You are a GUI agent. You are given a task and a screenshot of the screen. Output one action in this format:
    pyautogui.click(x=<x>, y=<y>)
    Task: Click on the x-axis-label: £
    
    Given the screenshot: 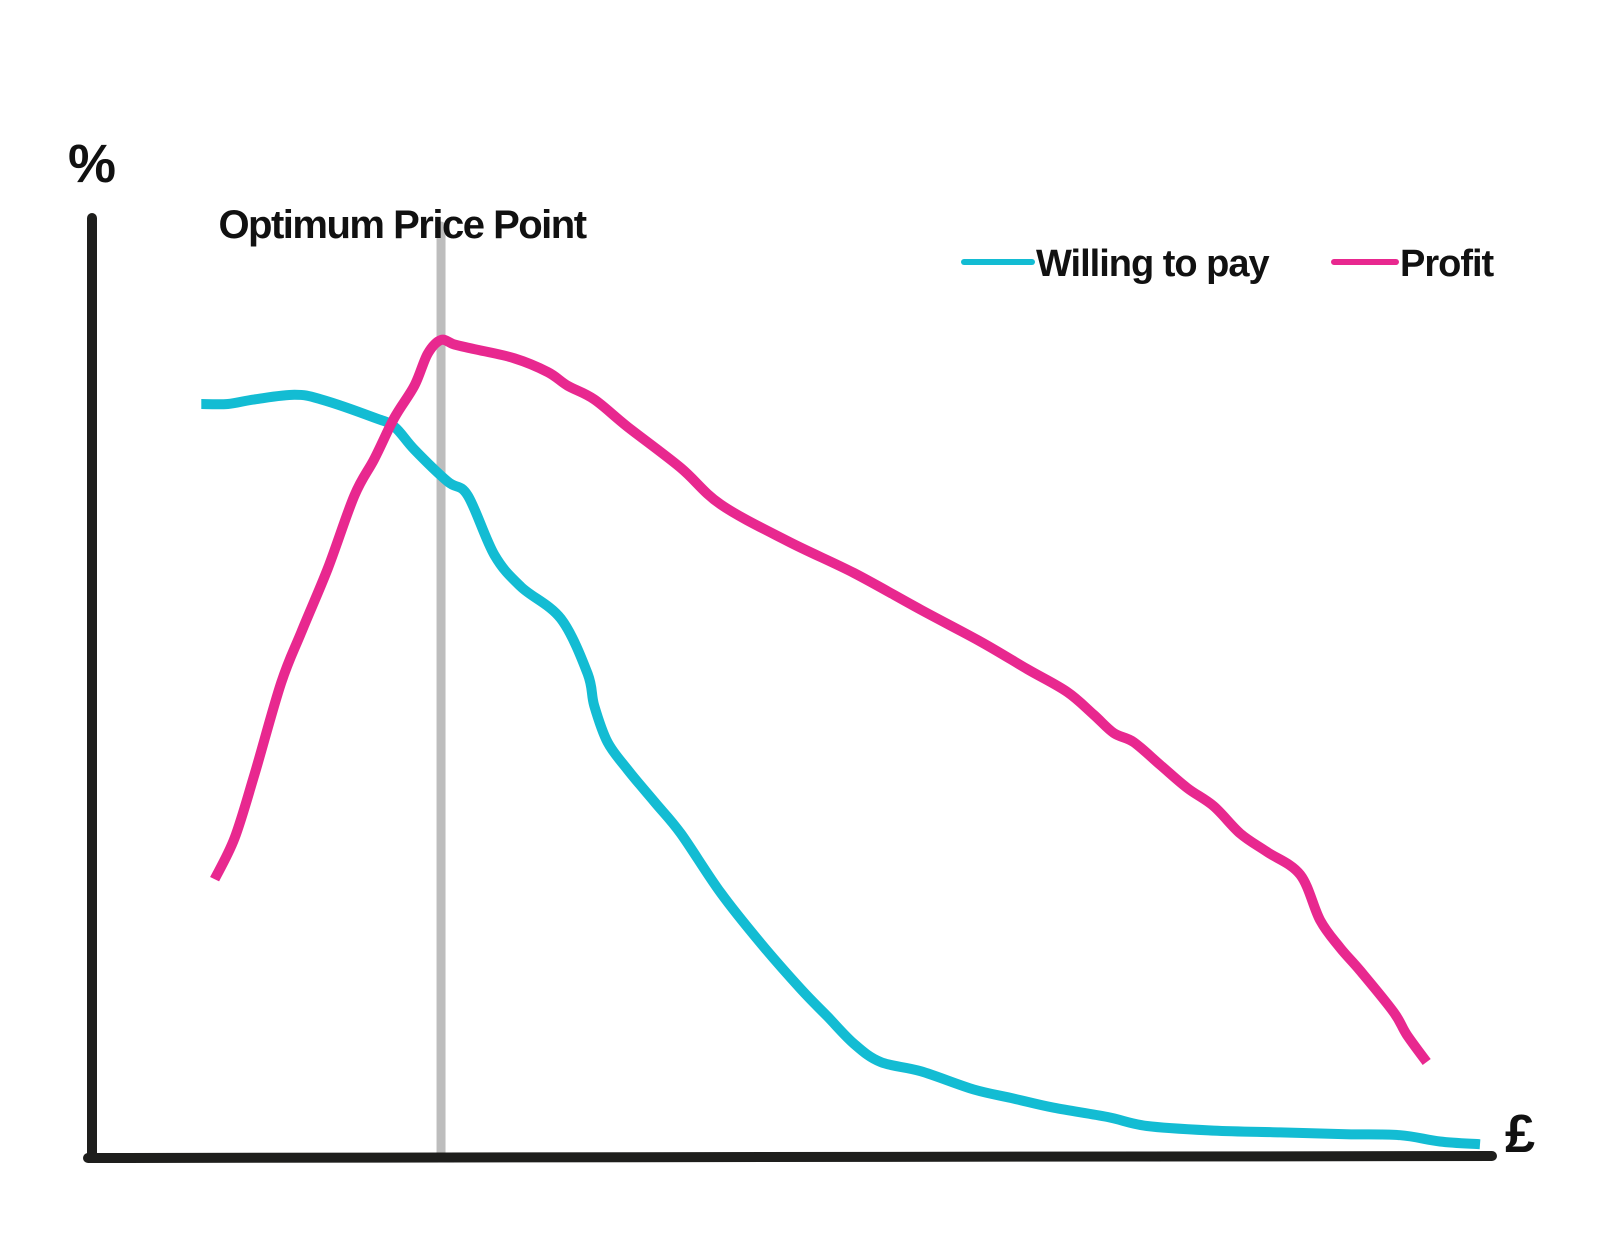 What is the action you would take?
    pyautogui.click(x=1520, y=1134)
    